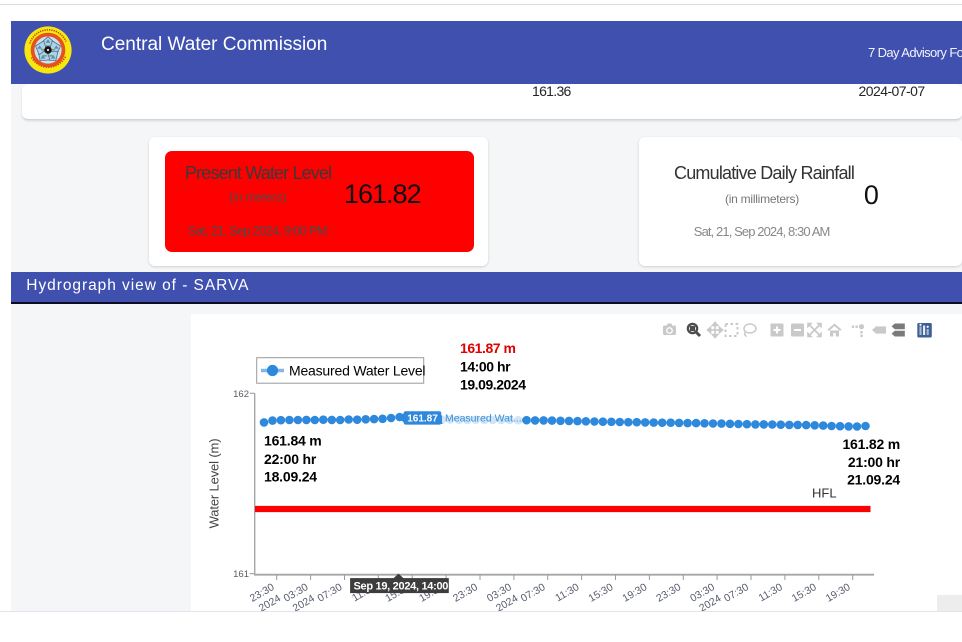 The height and width of the screenshot is (642, 962). Describe the element at coordinates (265, 596) in the screenshot. I see `svg-text: 23:302024` at that location.